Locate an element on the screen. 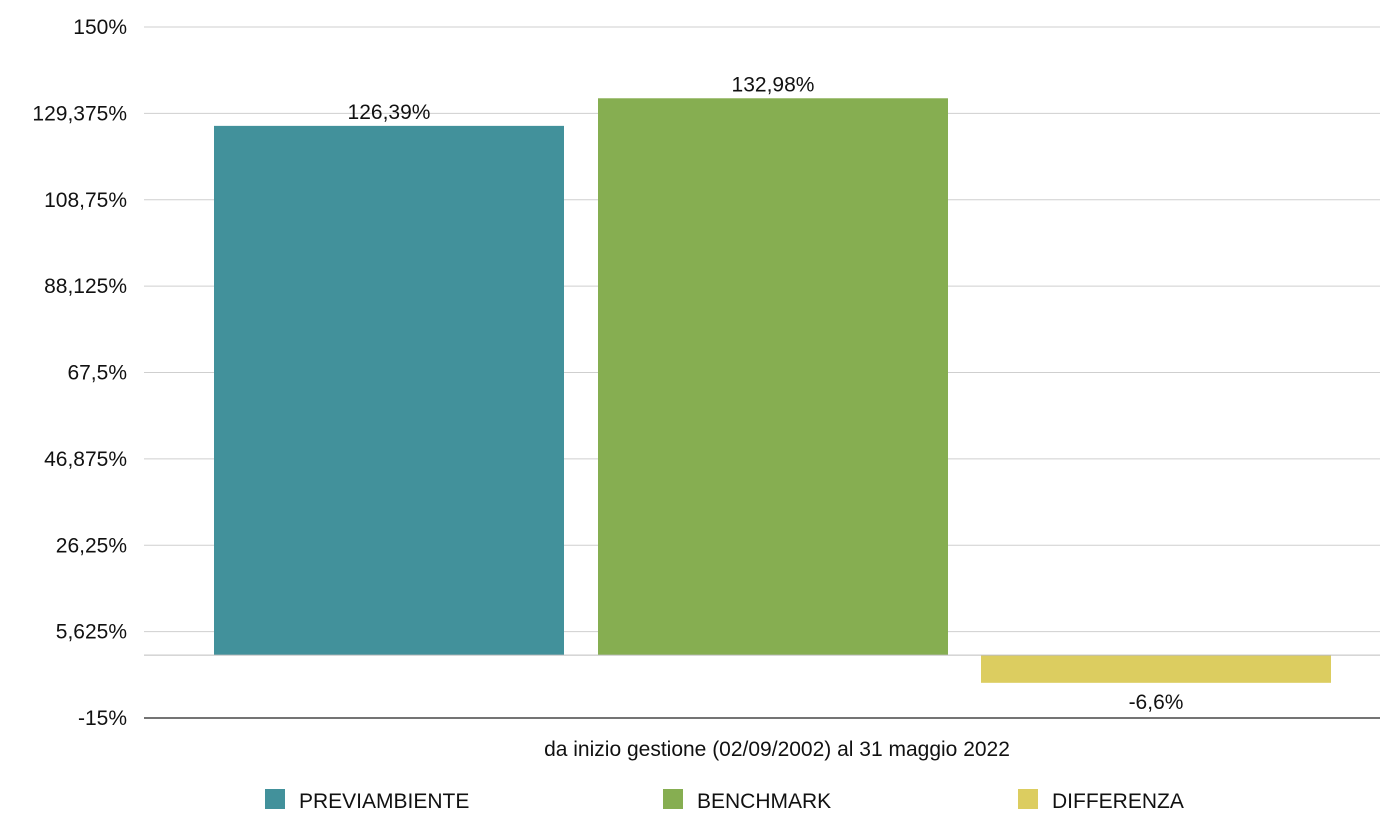 The width and height of the screenshot is (1393, 817). legend-swatch-previambiente is located at coordinates (275, 799).